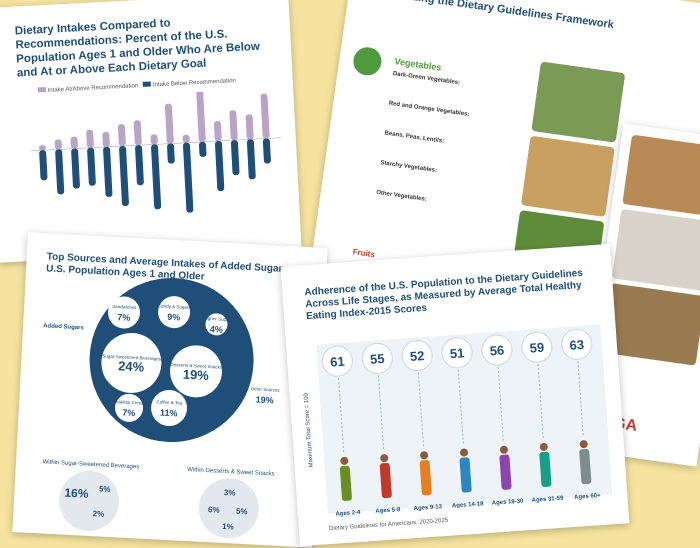 Image resolution: width=700 pixels, height=548 pixels. What do you see at coordinates (129, 413) in the screenshot?
I see `bubble-value: 7%` at bounding box center [129, 413].